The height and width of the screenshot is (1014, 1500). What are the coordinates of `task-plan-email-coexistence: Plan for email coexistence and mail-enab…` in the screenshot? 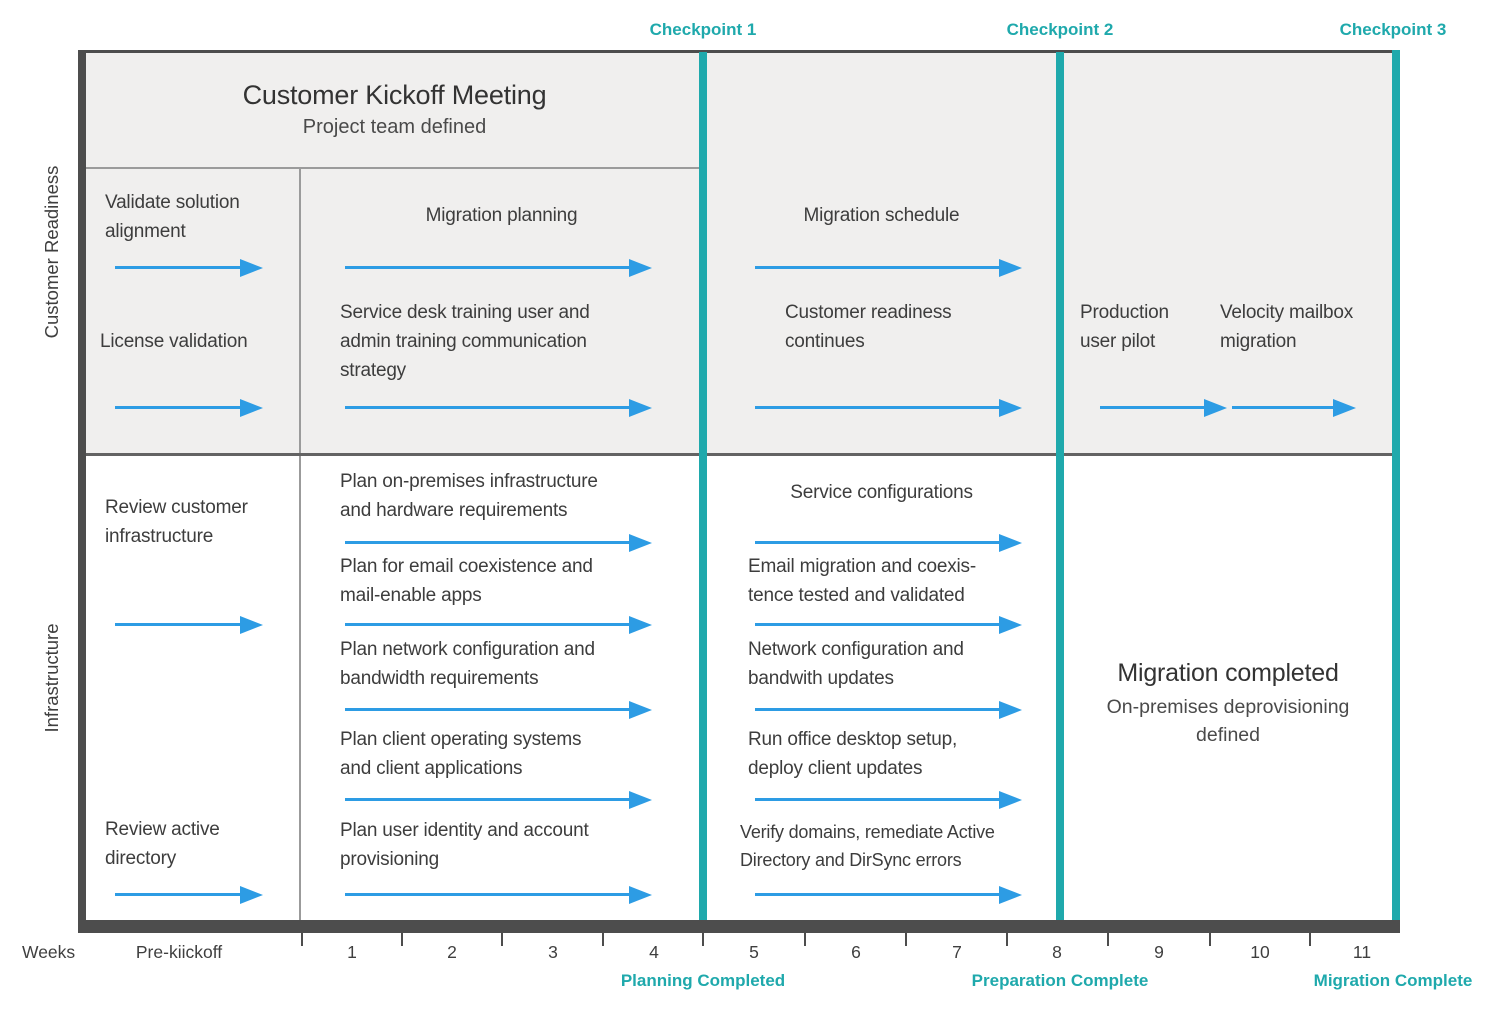 It's located at (466, 581).